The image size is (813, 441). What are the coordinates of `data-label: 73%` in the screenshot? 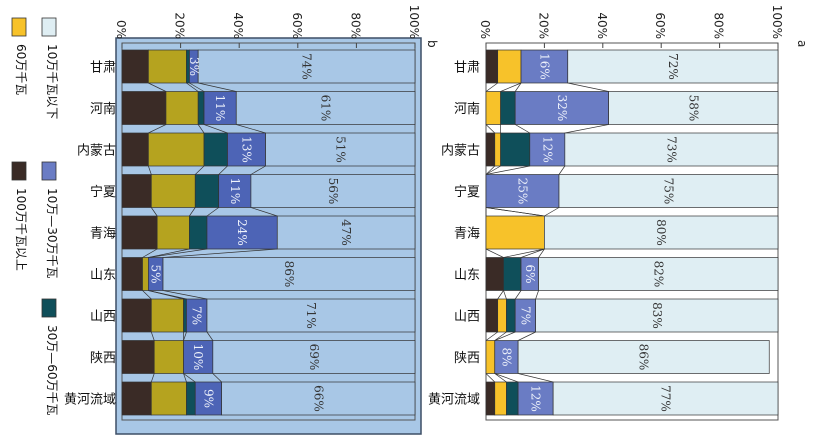 It's located at (671, 149).